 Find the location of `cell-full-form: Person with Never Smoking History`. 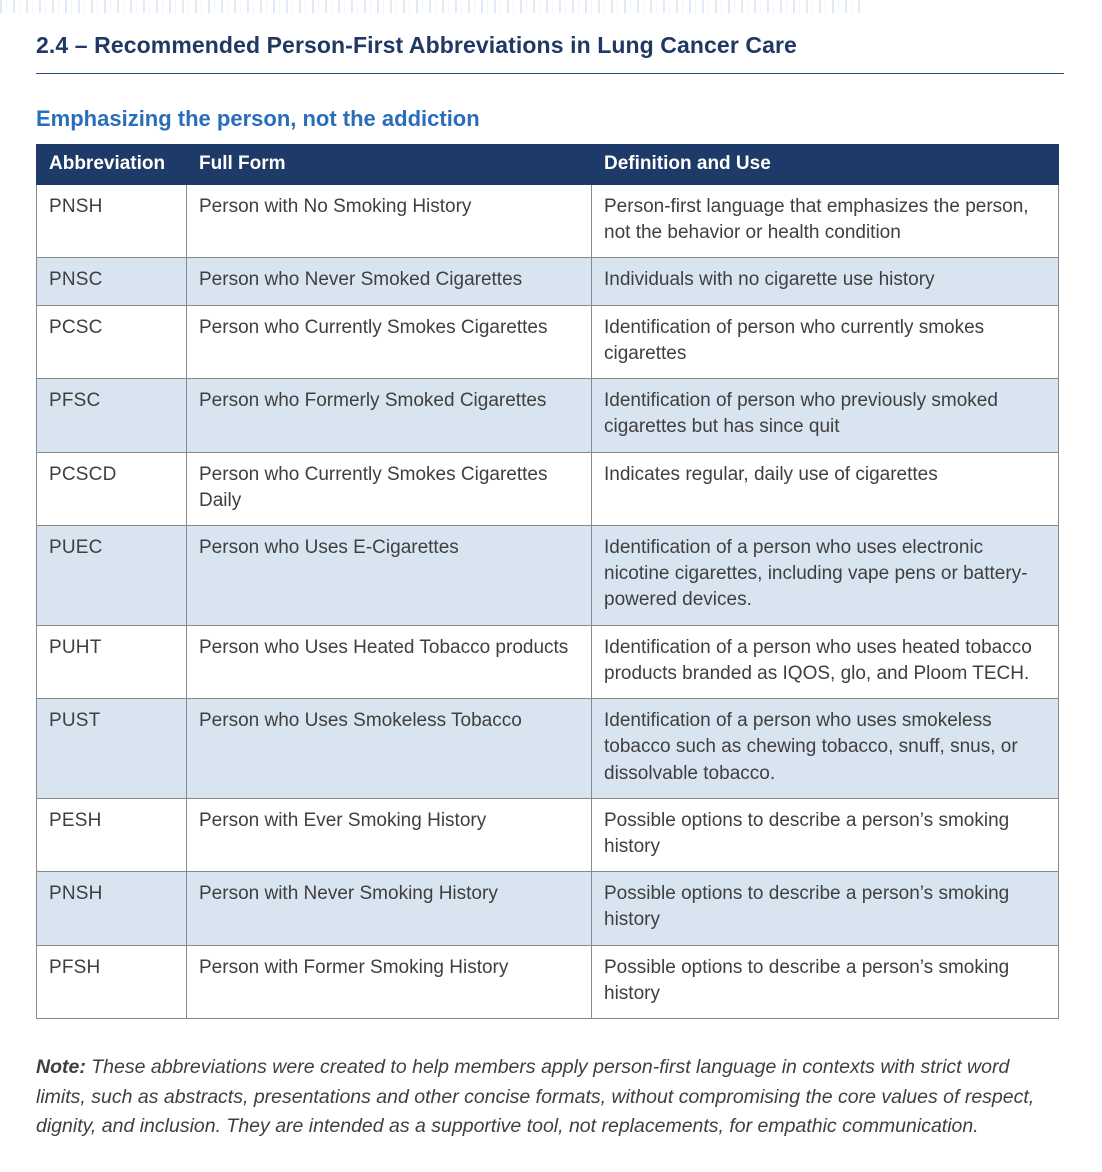

cell-full-form: Person with Never Smoking History is located at coordinates (389, 908).